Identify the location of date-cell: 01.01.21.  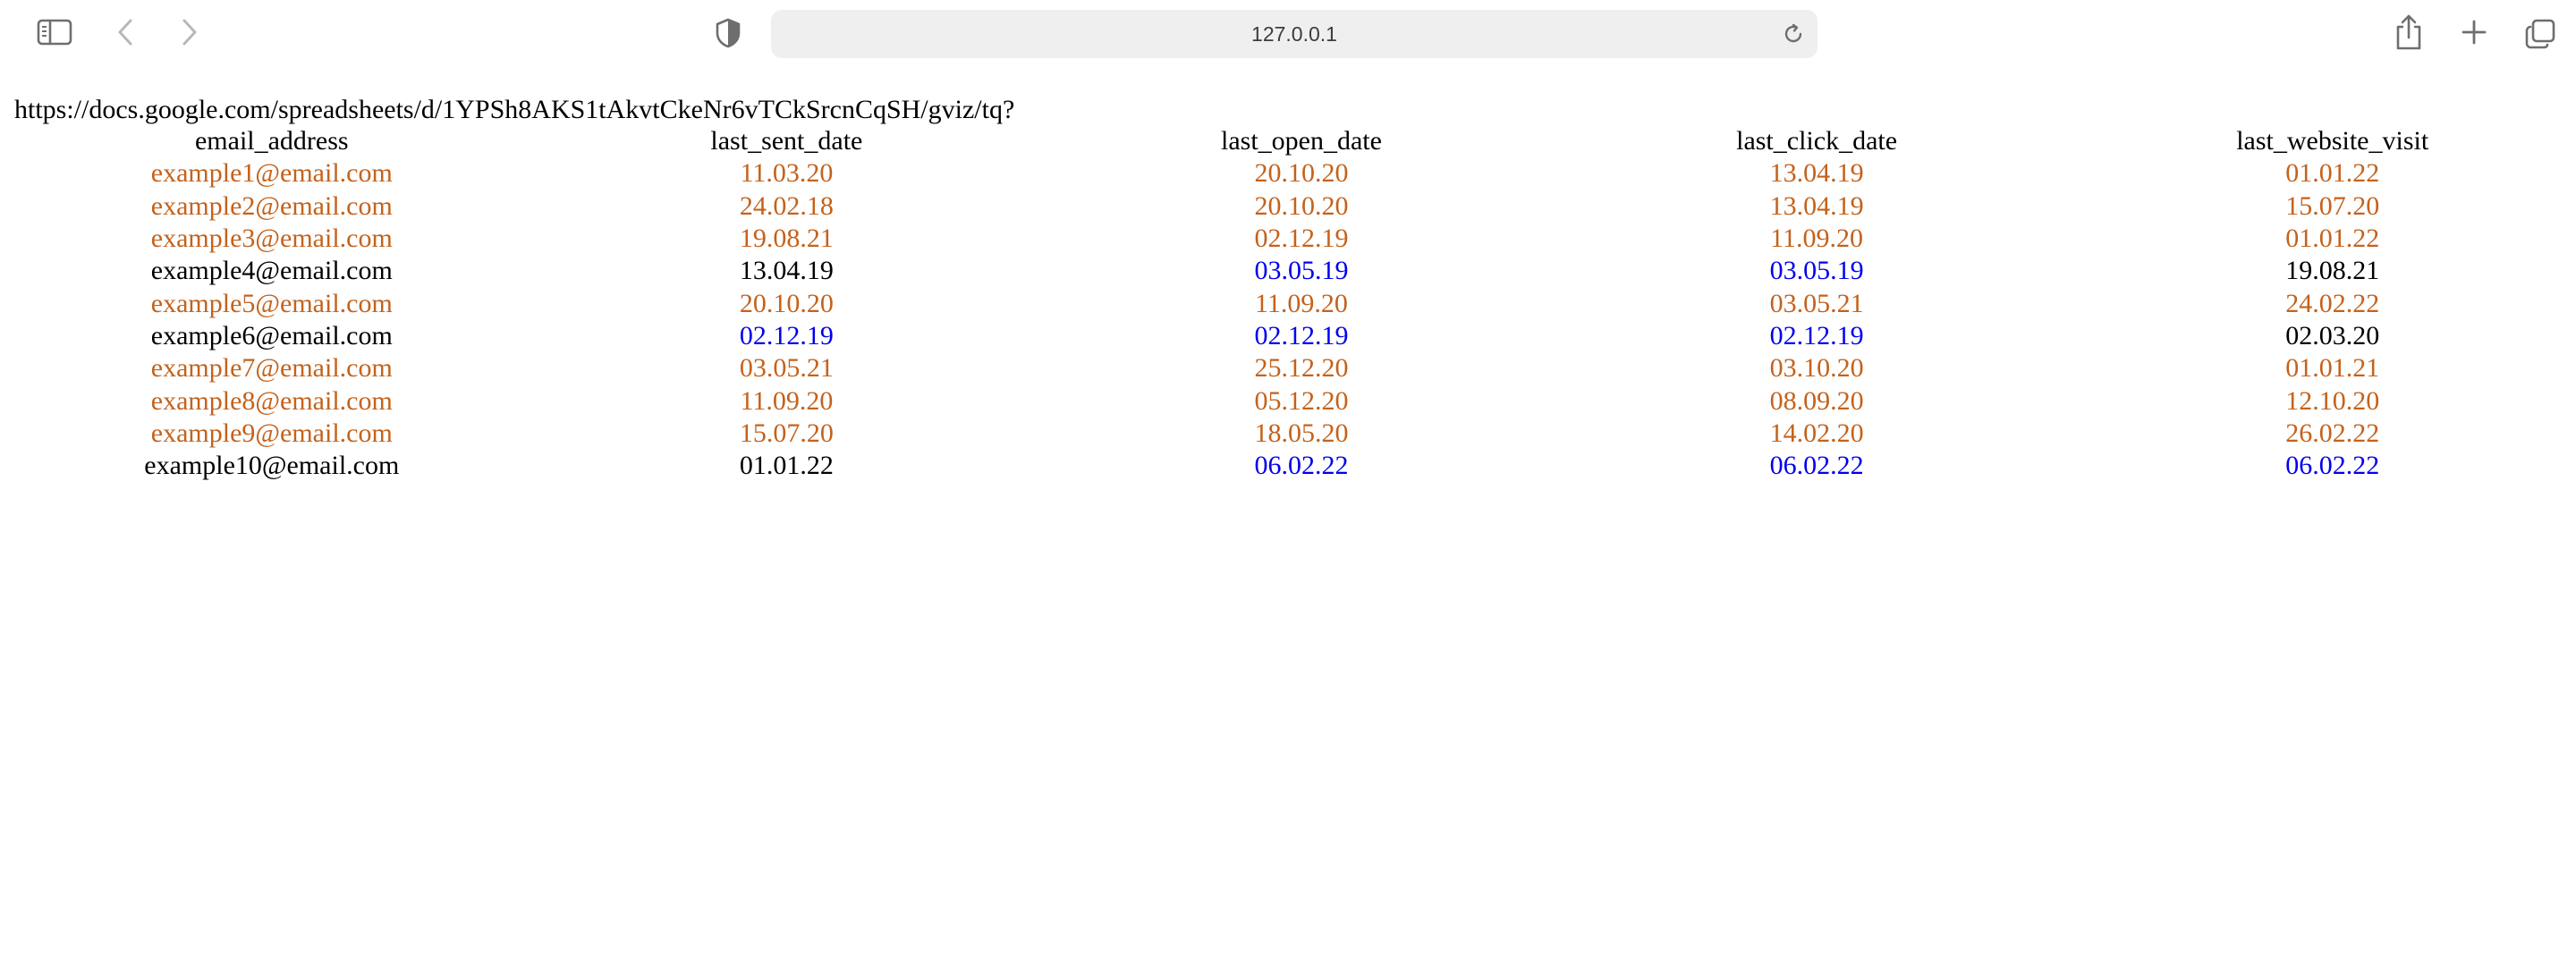
(2332, 369).